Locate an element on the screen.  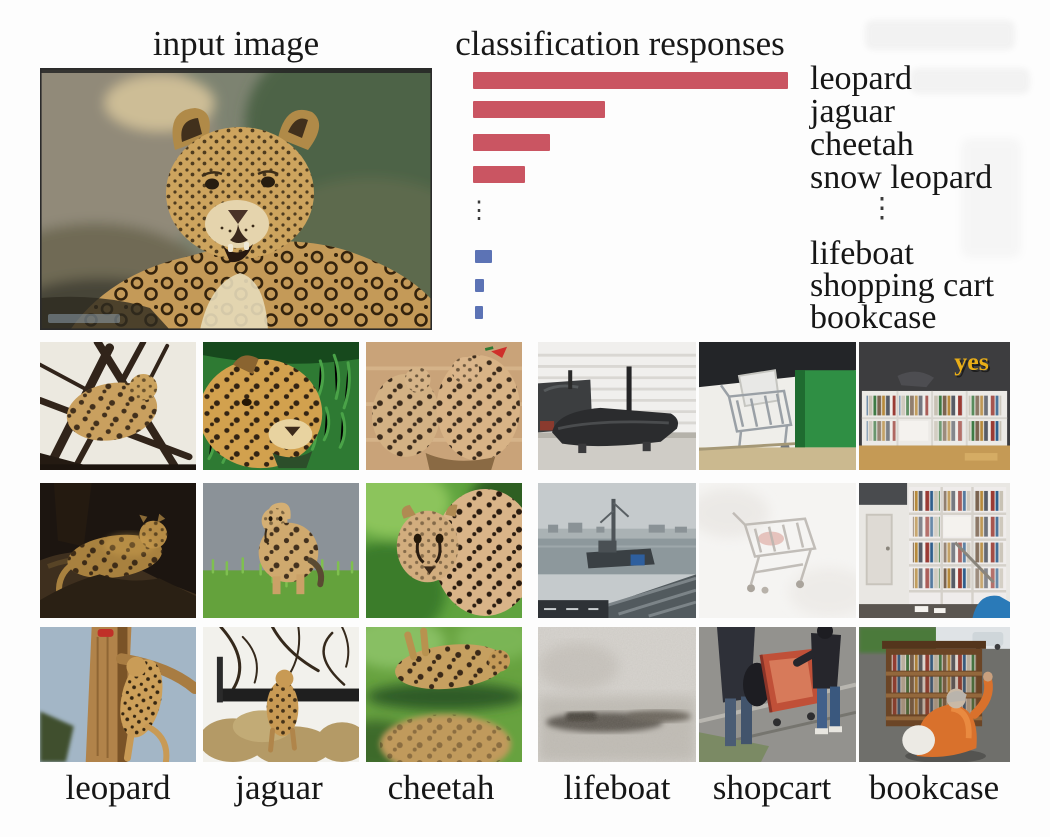
thumb-lifeboat-row3-image is located at coordinates (617, 694).